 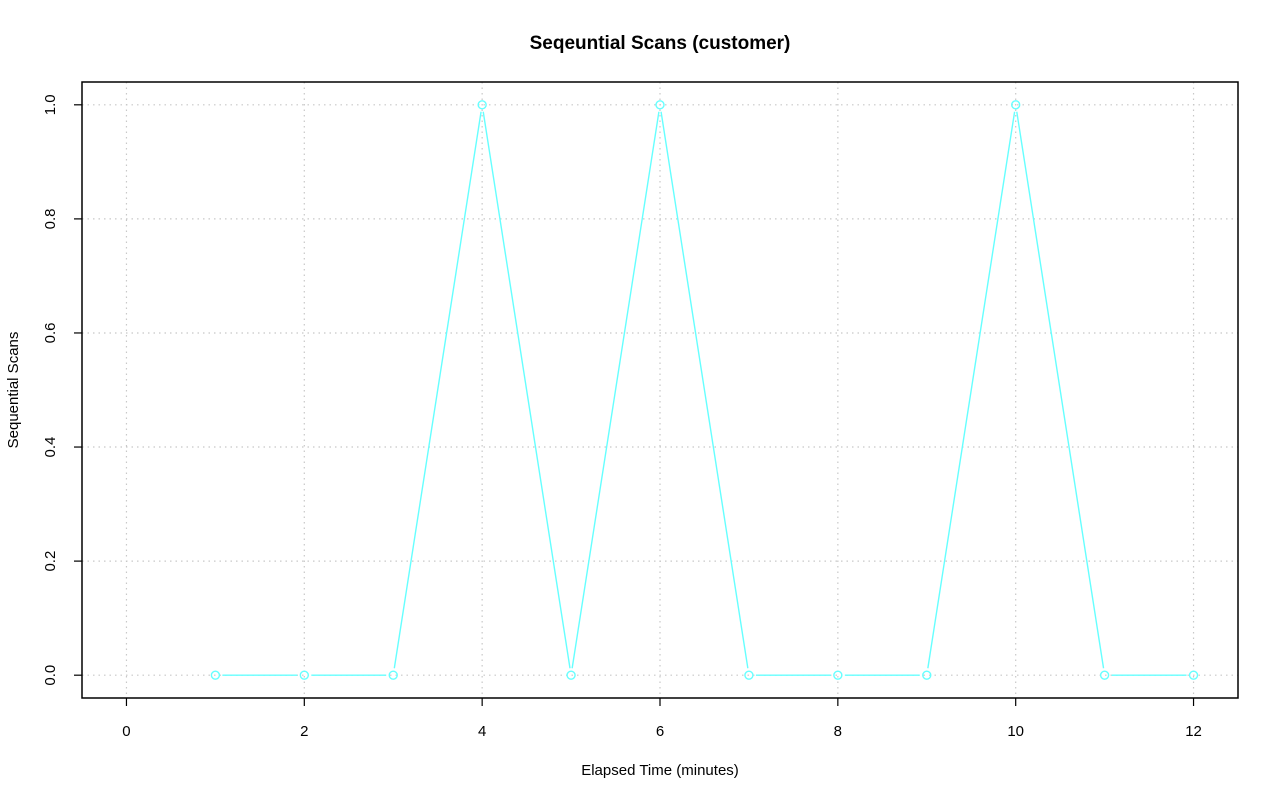 What do you see at coordinates (838, 731) in the screenshot?
I see `x-tick-label: 8` at bounding box center [838, 731].